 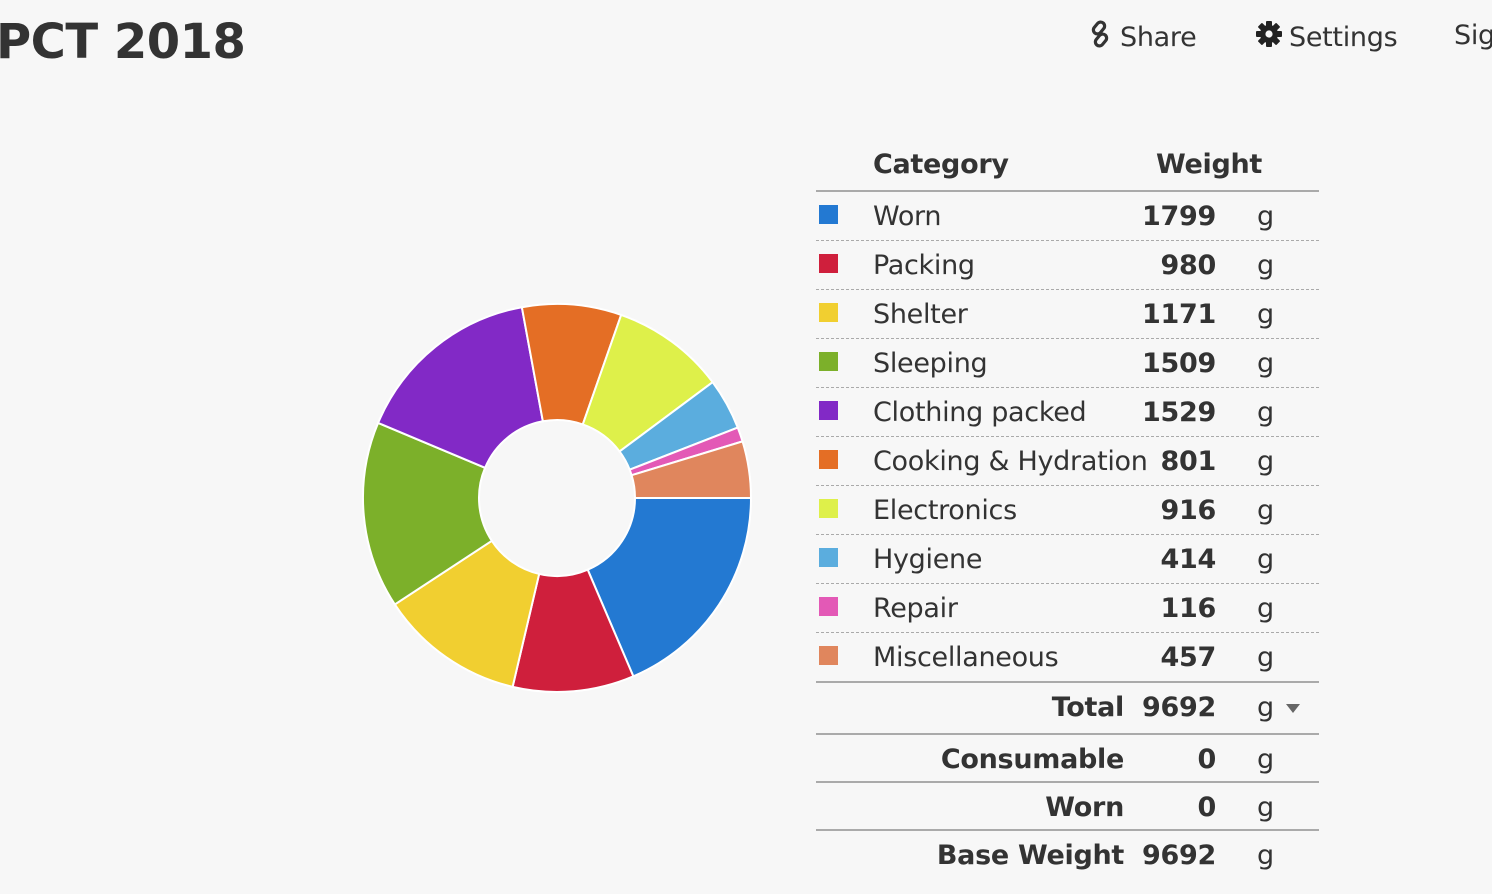 I want to click on category-row: Miscellaneous 457 g, so click(x=1067, y=657).